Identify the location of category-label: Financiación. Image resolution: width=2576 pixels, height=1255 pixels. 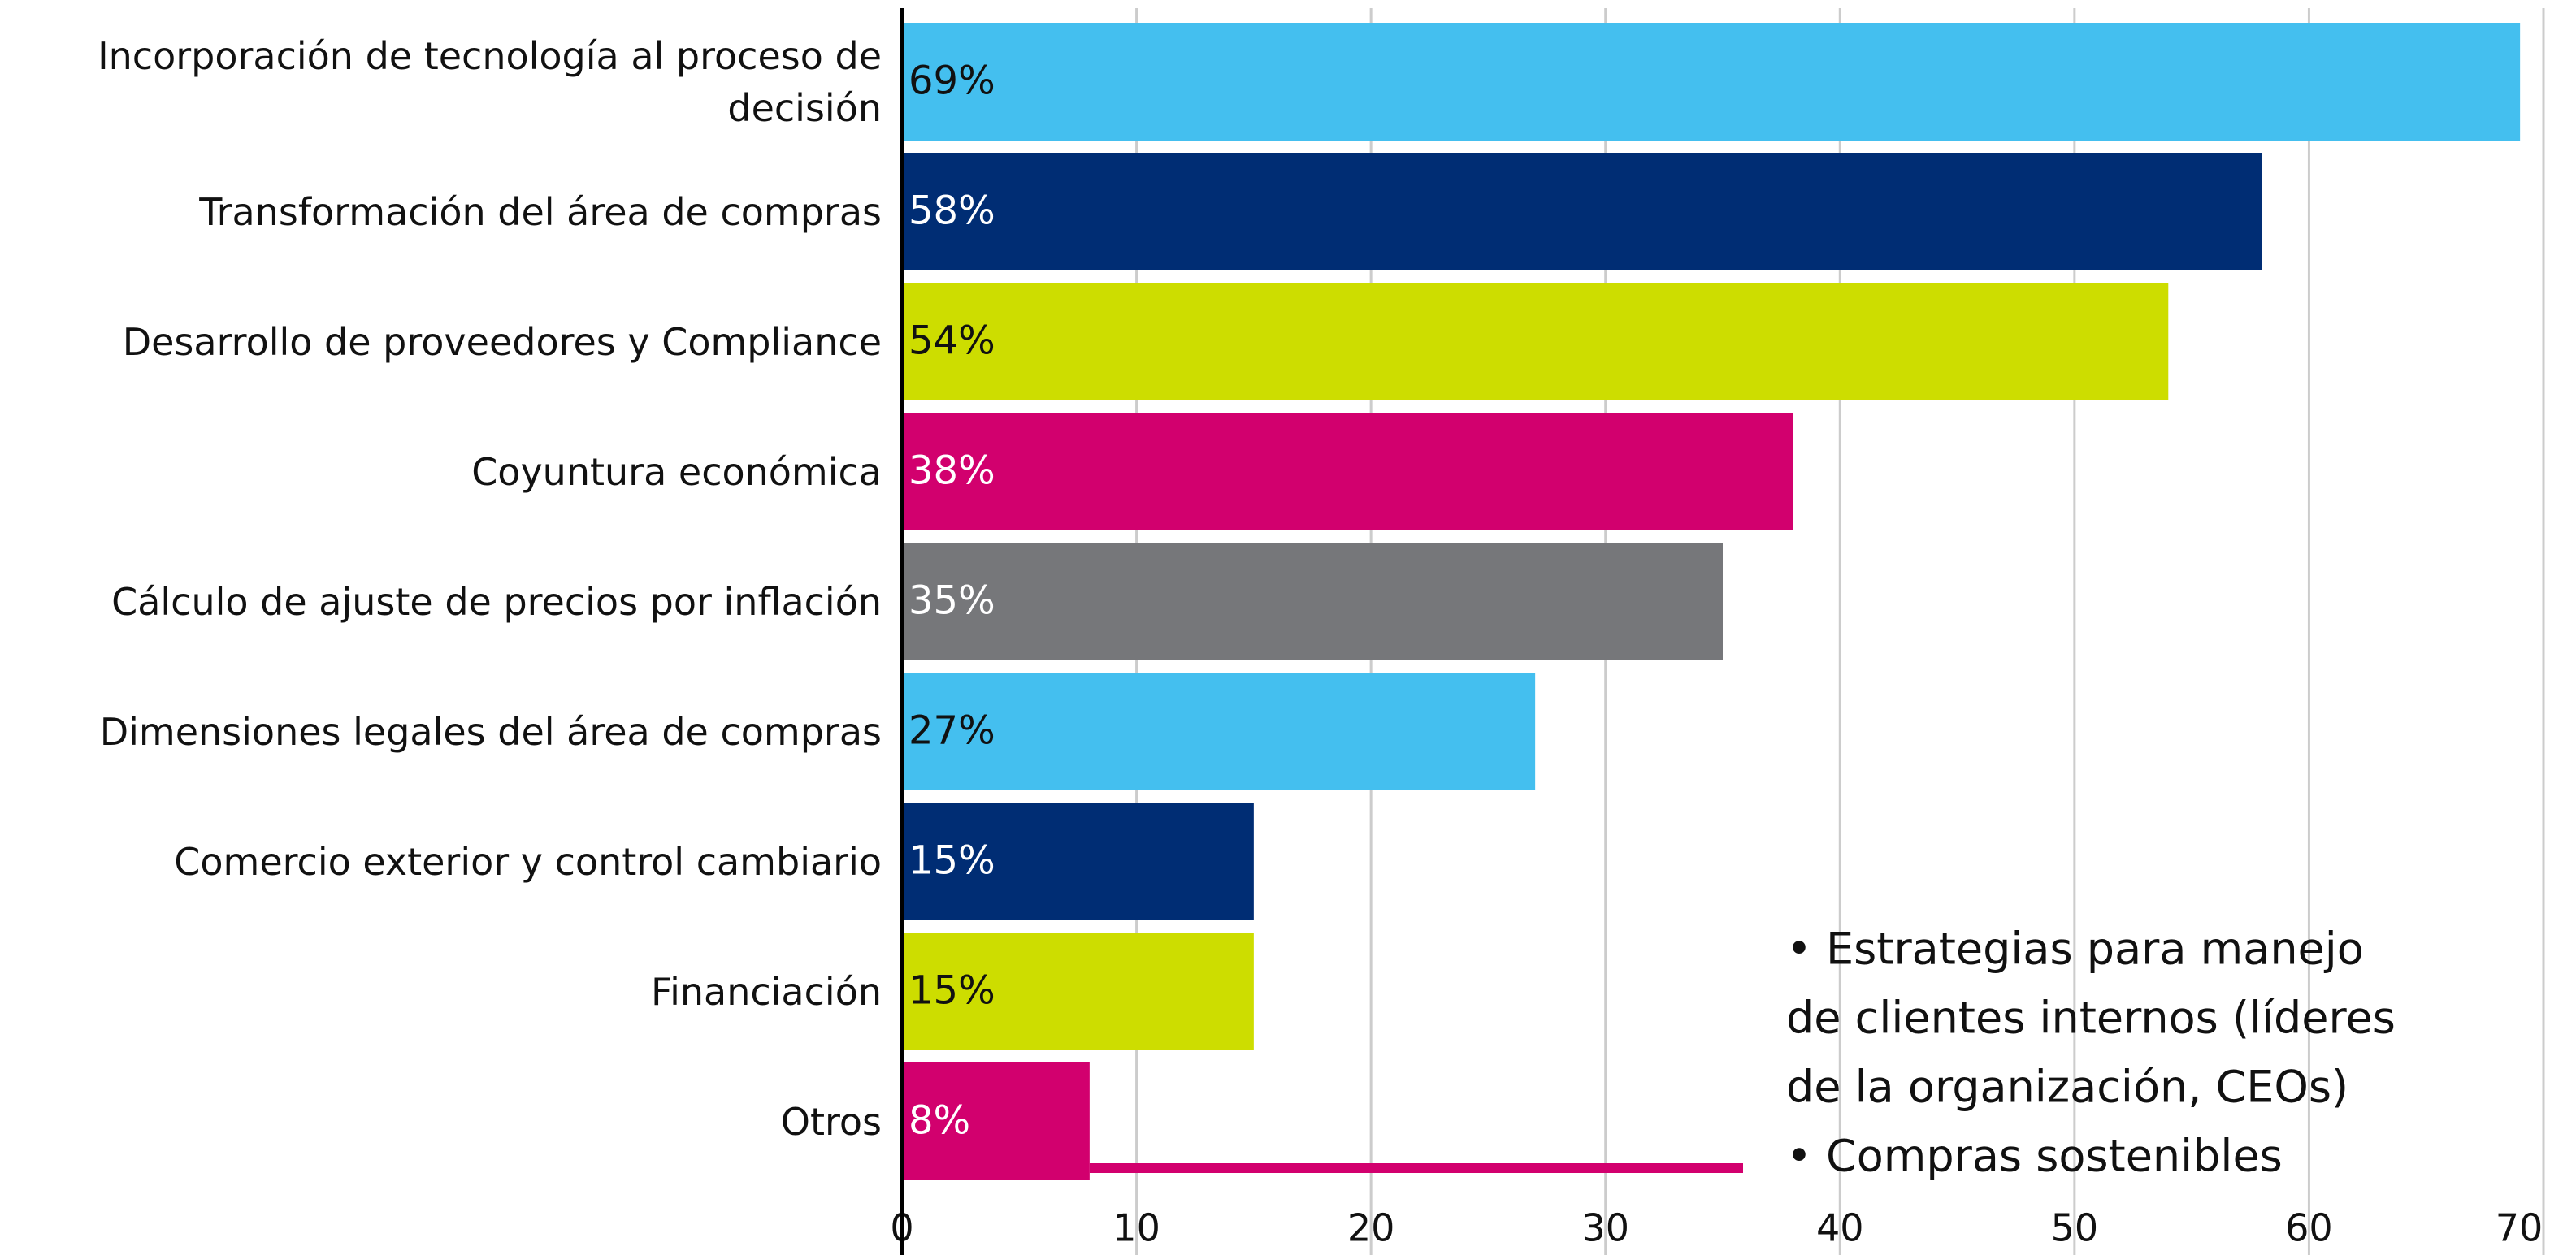
(766, 991).